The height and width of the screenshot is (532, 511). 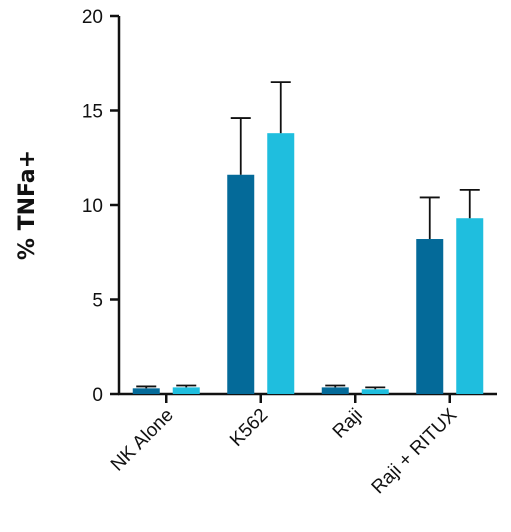 I want to click on y-ticks: 0 5 10 15 20, so click(x=100, y=206).